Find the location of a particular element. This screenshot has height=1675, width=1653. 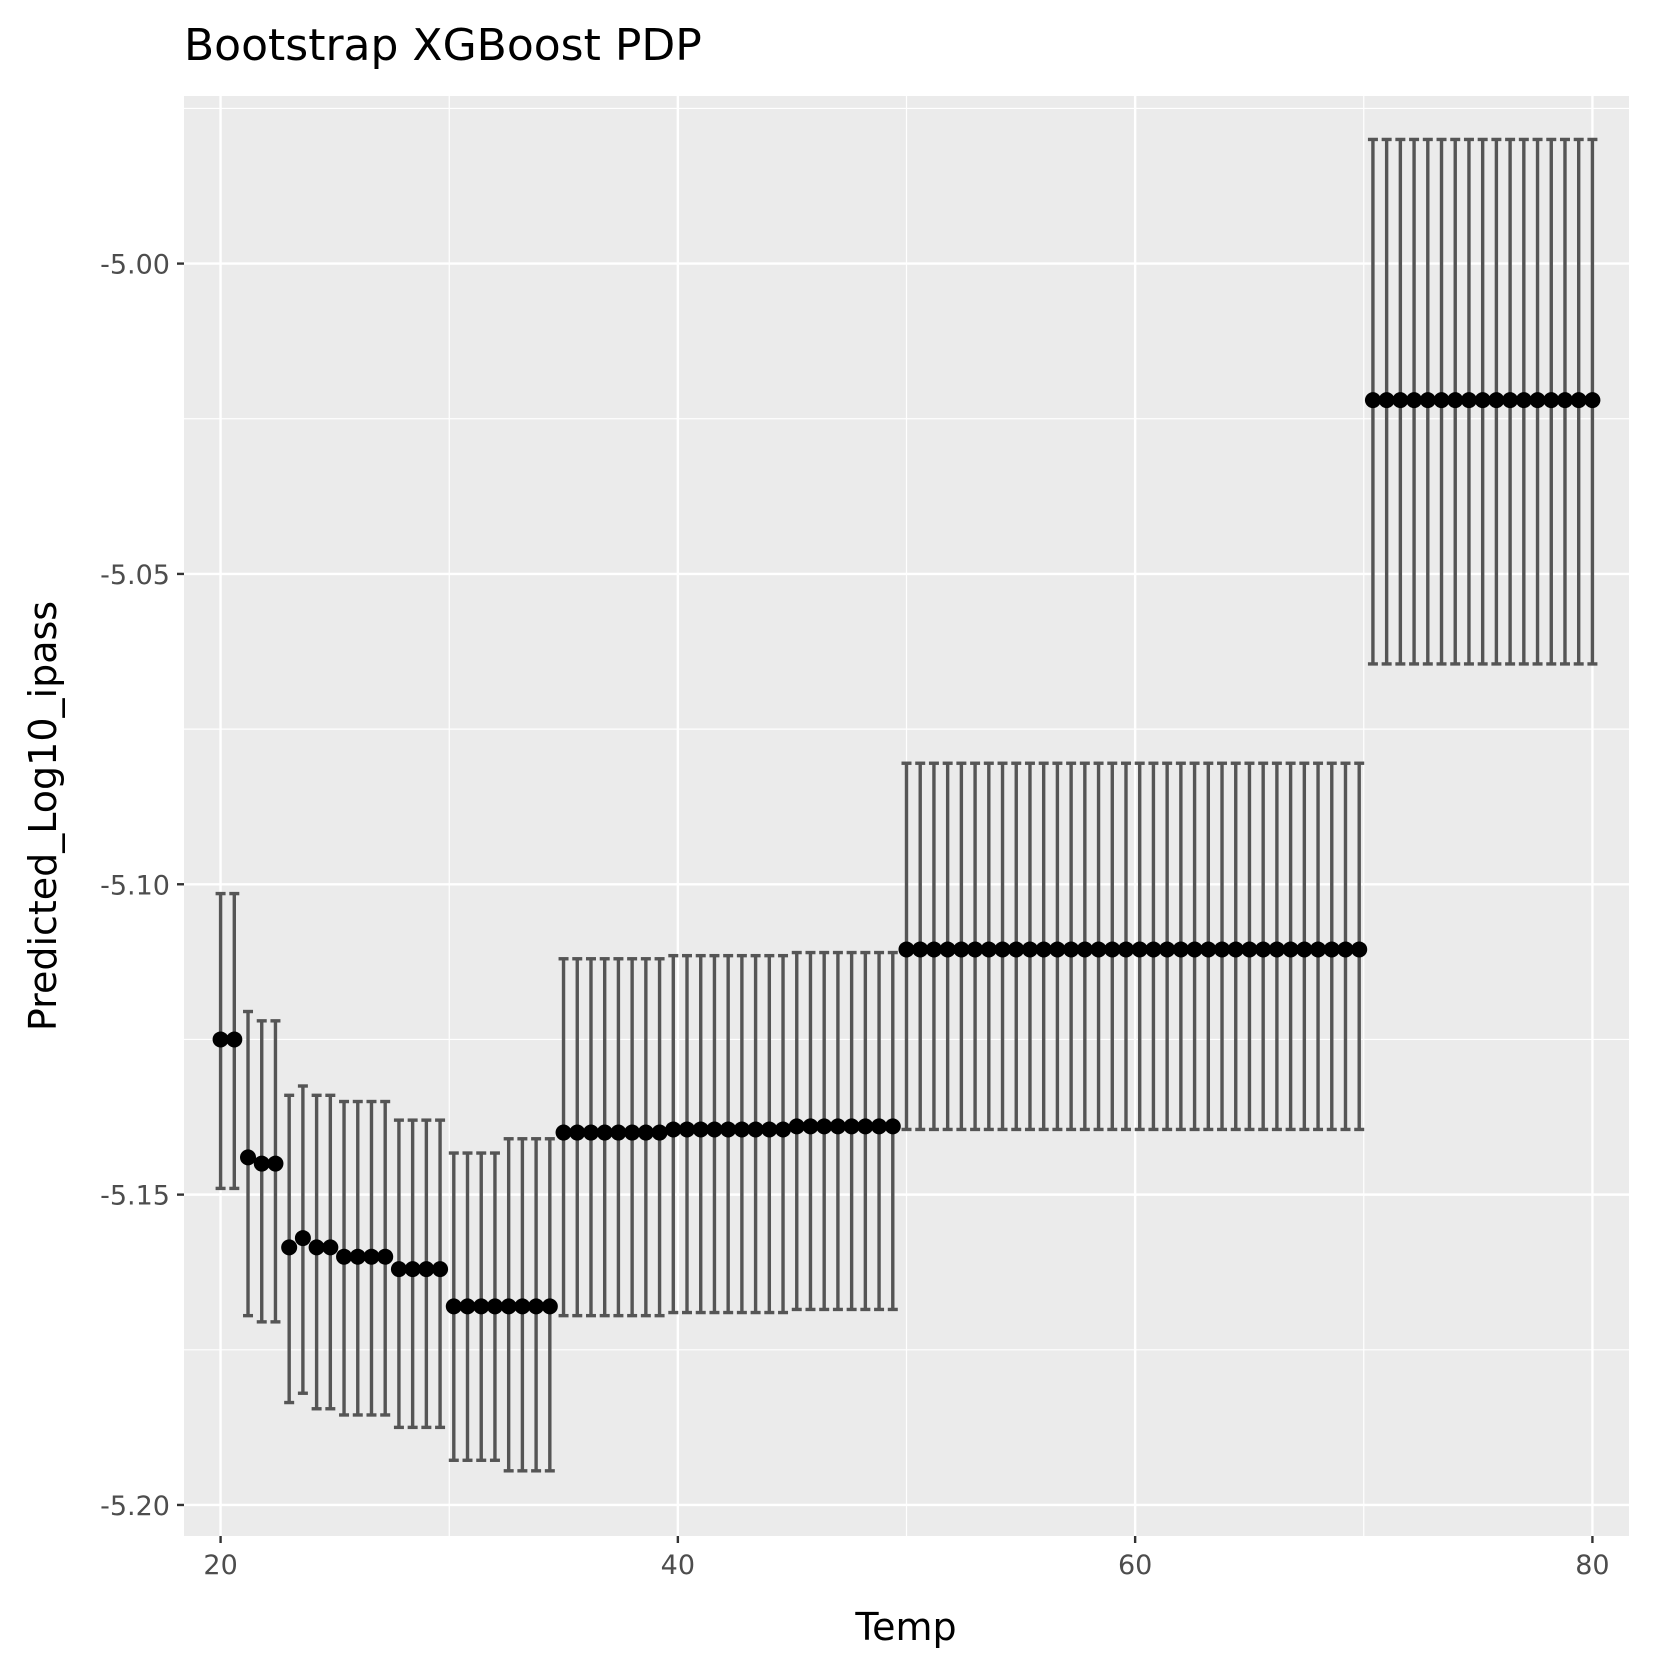

y-tick-label: -5.15 is located at coordinates (135, 1196).